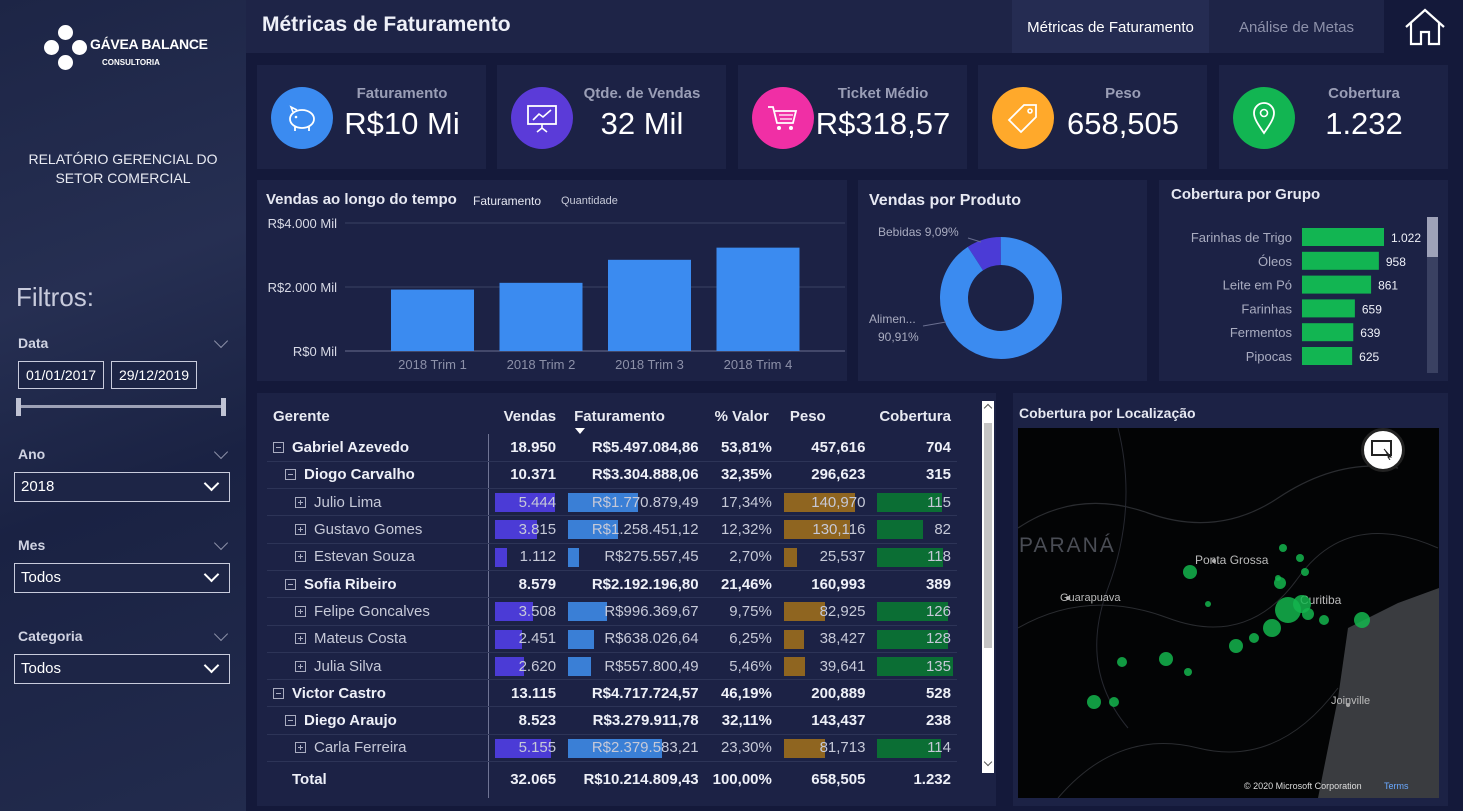 This screenshot has width=1463, height=811. Describe the element at coordinates (915, 416) in the screenshot. I see `column-header-cobertura: Cobertura` at that location.